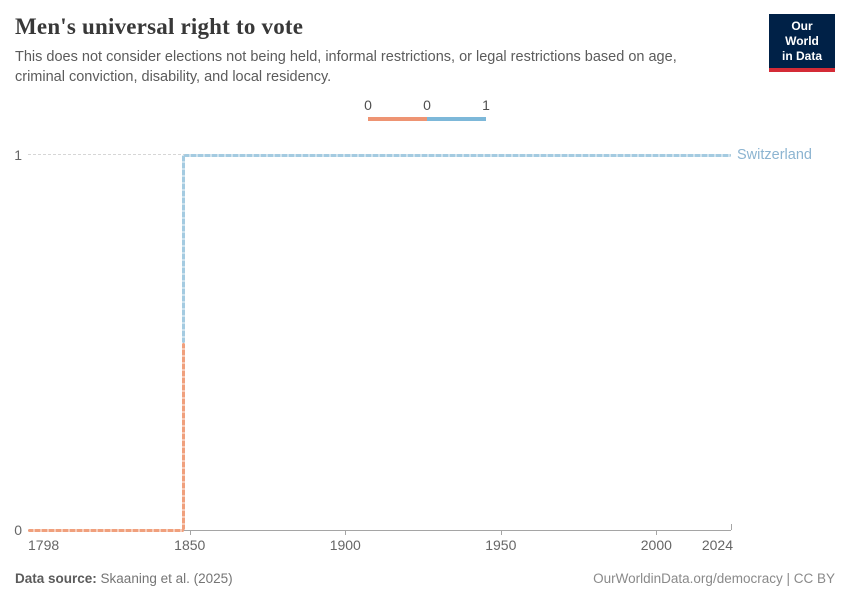  I want to click on owid-logo-box: Our World in Data, so click(802, 43).